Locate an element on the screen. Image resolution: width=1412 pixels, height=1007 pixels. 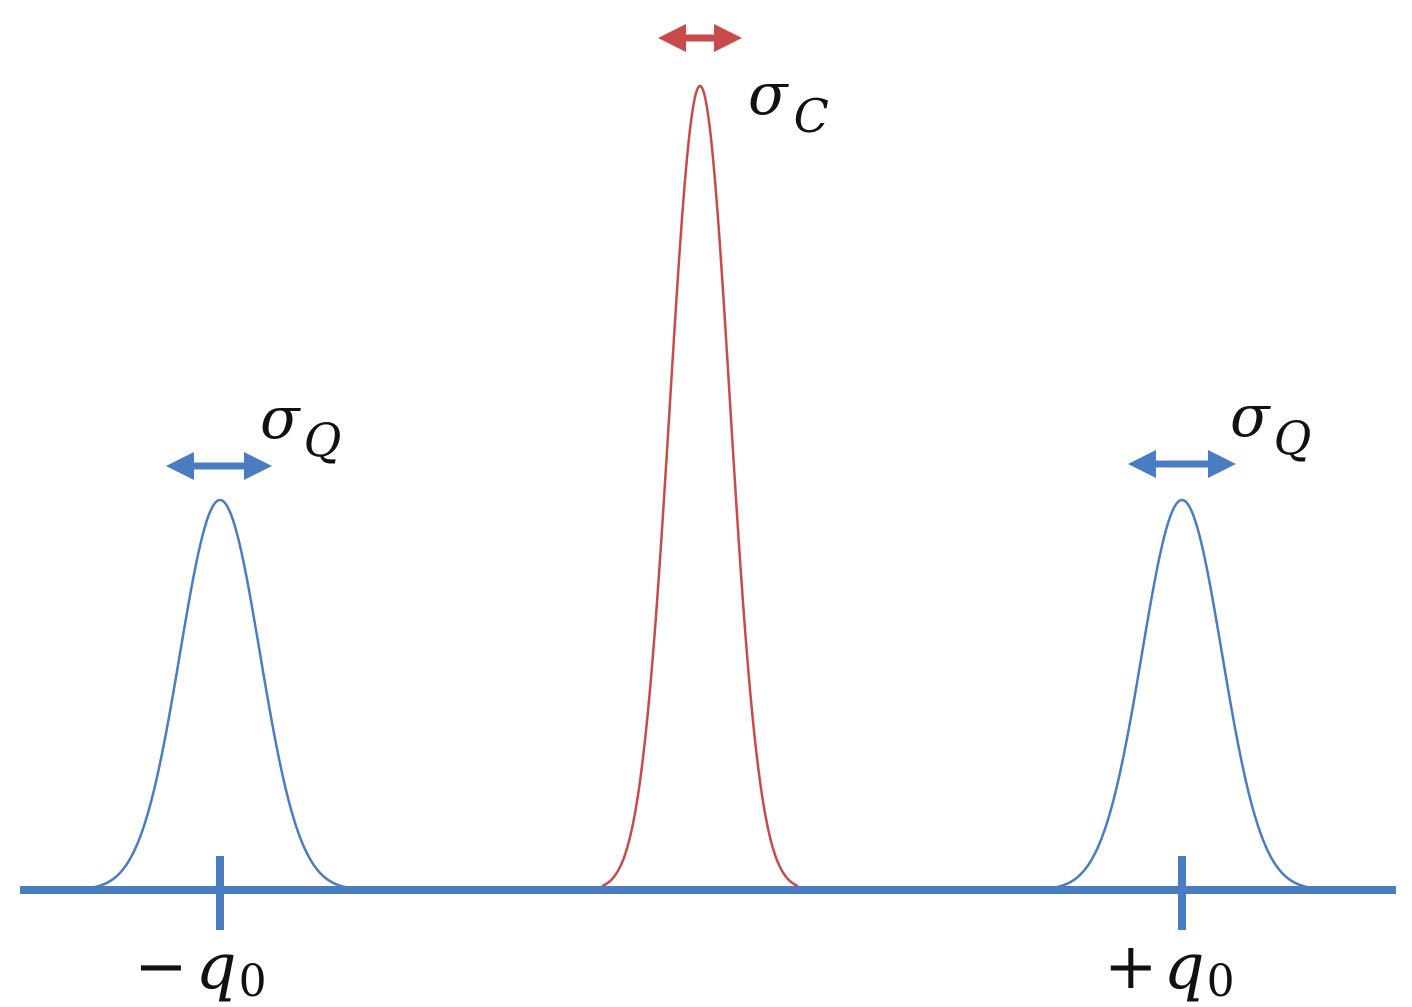
classical-peak-center is located at coordinates (700, 486).